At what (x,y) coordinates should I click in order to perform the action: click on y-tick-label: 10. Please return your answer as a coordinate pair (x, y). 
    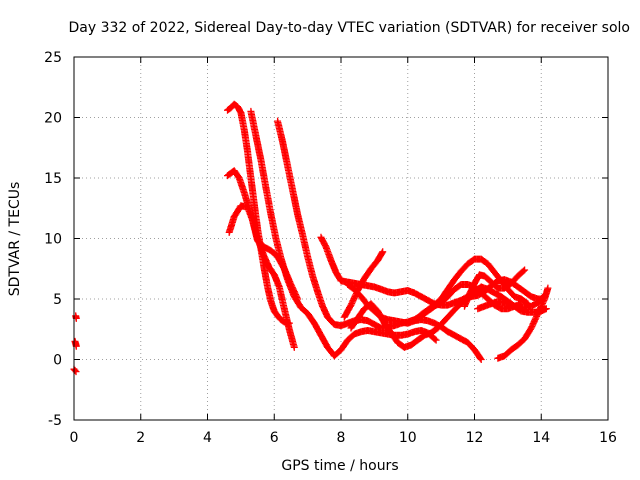
    Looking at the image, I should click on (53, 240).